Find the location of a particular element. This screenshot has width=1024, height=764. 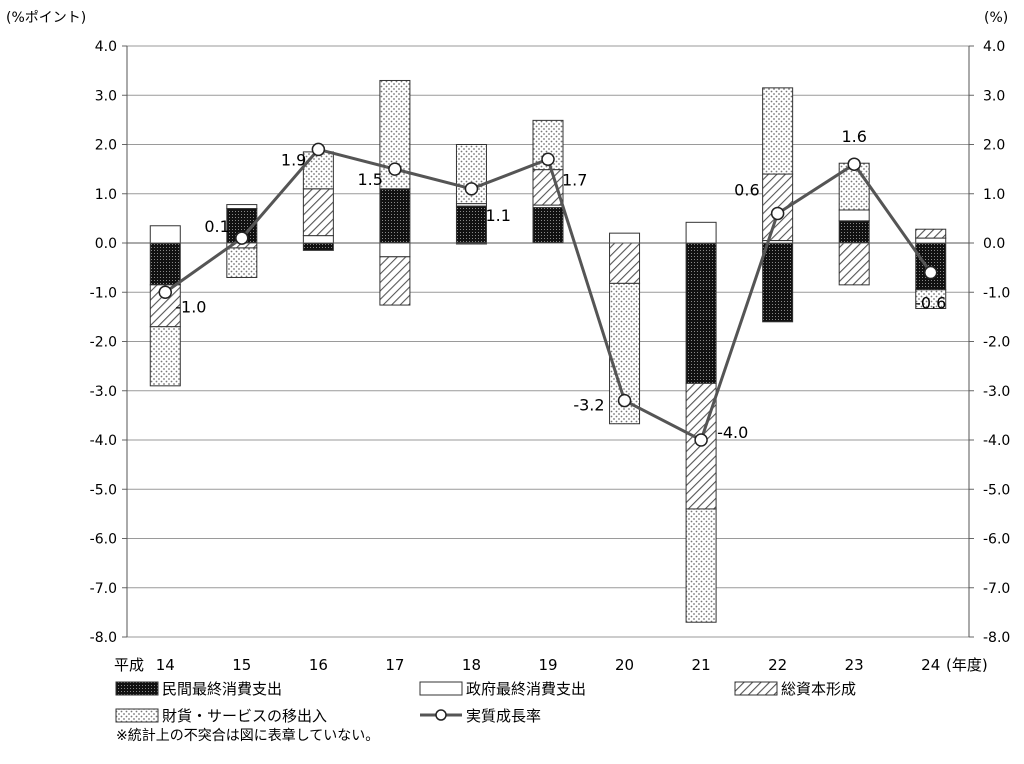

legend-line-marker is located at coordinates (441, 715).